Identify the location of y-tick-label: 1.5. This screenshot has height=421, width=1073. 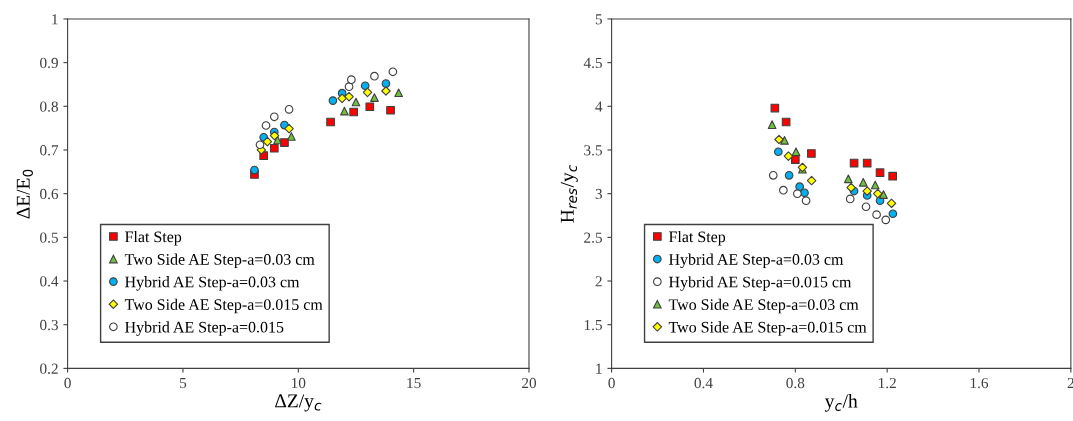
(593, 325).